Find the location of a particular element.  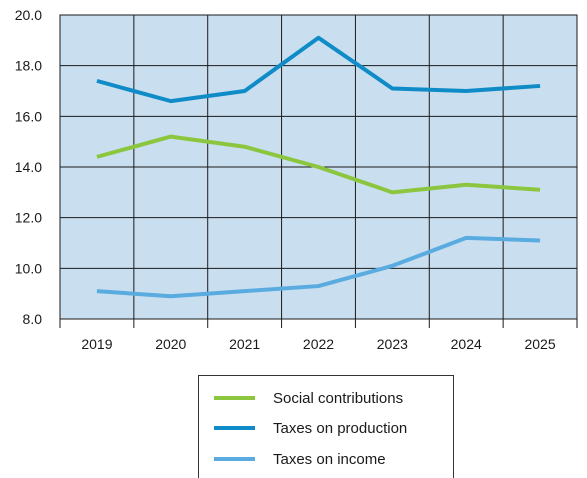

y-tick-label: 12.0 is located at coordinates (28, 218).